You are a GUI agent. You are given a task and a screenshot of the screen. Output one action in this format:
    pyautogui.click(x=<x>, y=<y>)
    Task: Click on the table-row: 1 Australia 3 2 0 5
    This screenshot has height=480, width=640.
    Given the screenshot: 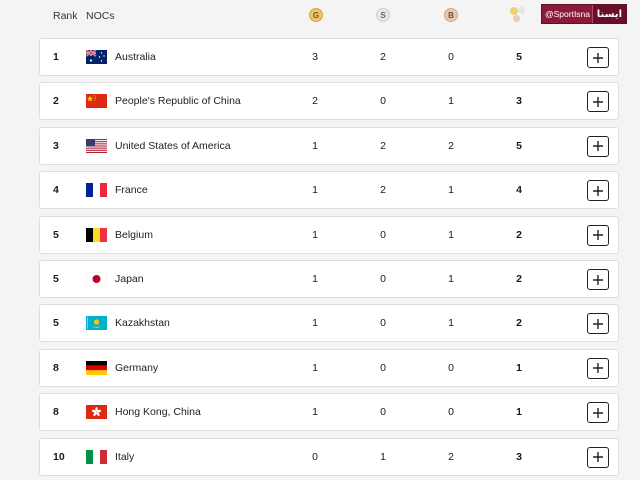 What is the action you would take?
    pyautogui.click(x=329, y=57)
    